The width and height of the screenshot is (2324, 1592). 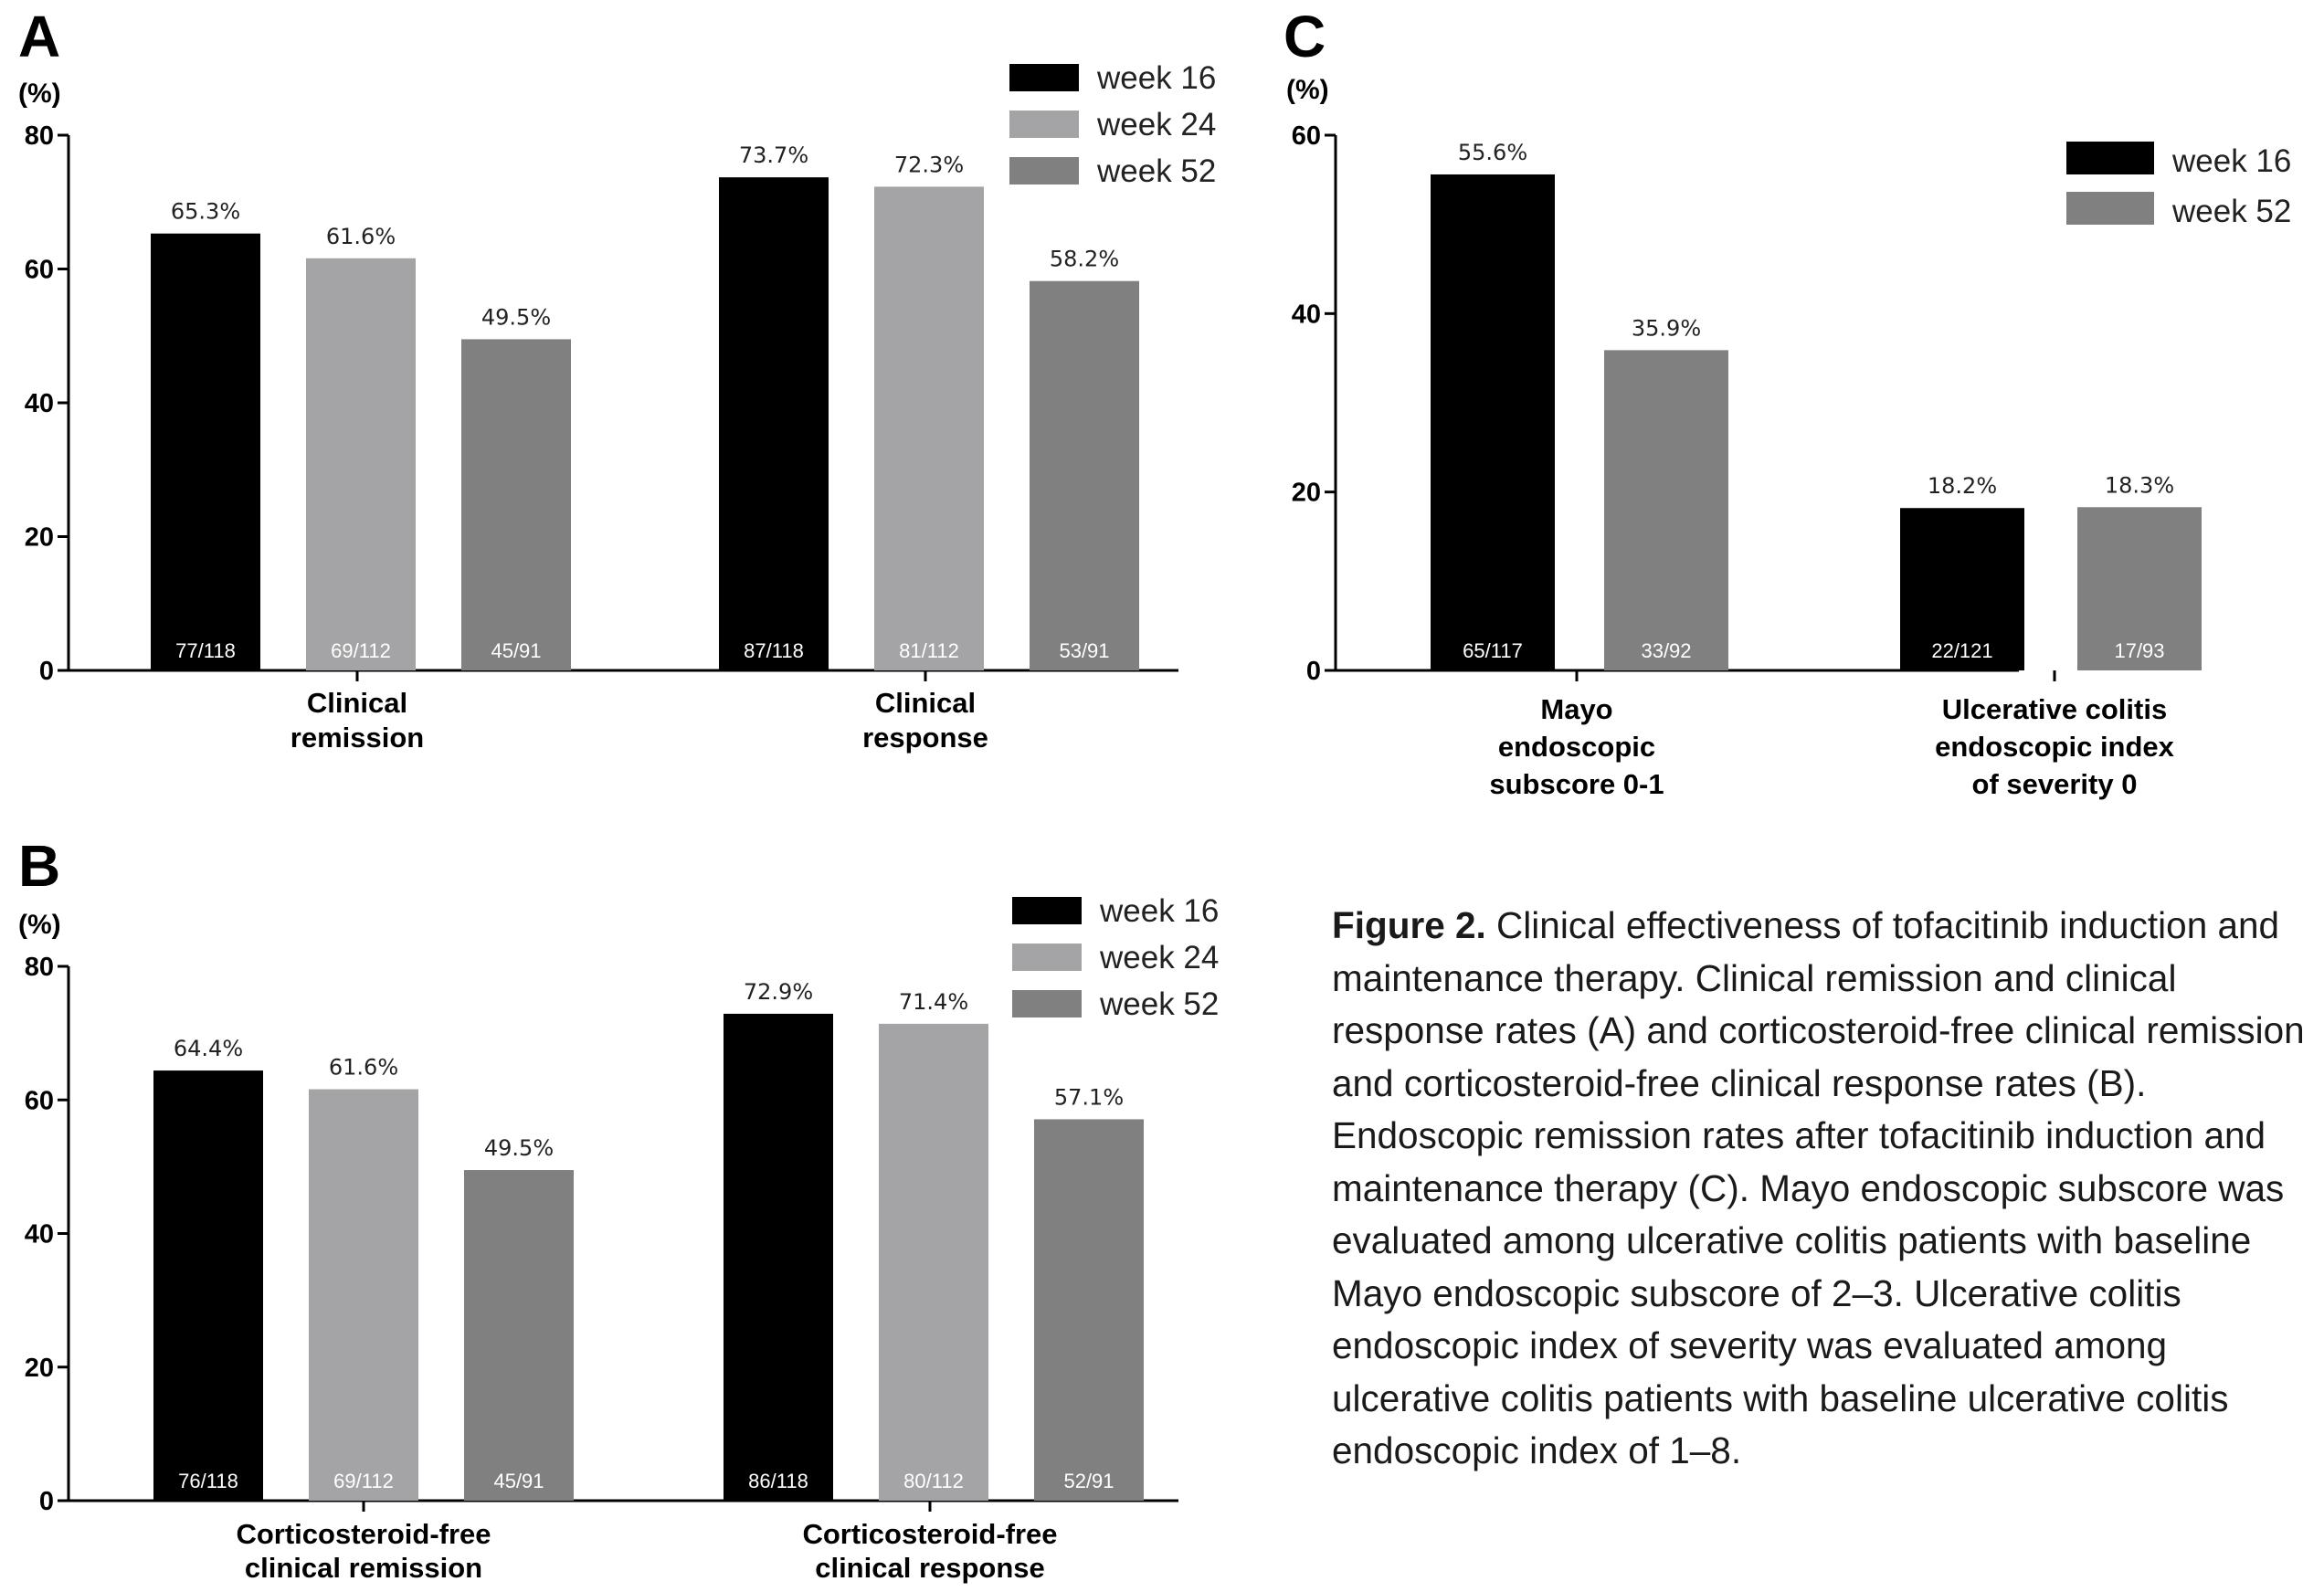 I want to click on bar-value-label: 64.4%, so click(x=208, y=1049).